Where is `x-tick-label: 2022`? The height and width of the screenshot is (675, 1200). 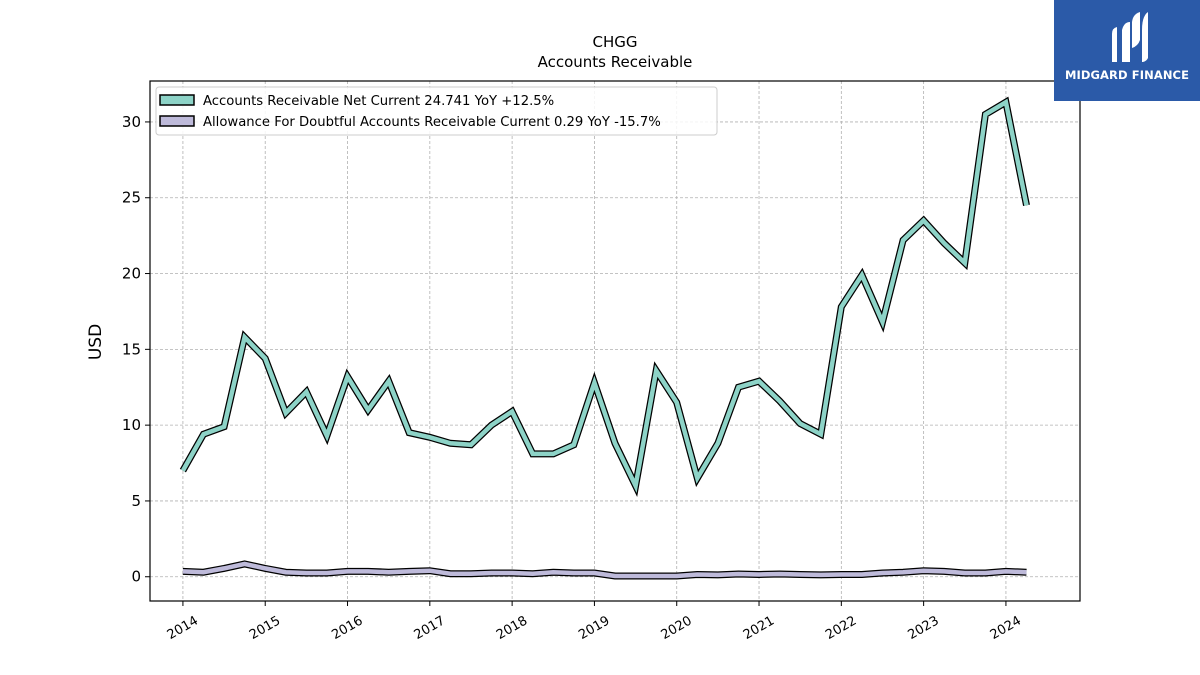
x-tick-label: 2022 is located at coordinates (841, 628).